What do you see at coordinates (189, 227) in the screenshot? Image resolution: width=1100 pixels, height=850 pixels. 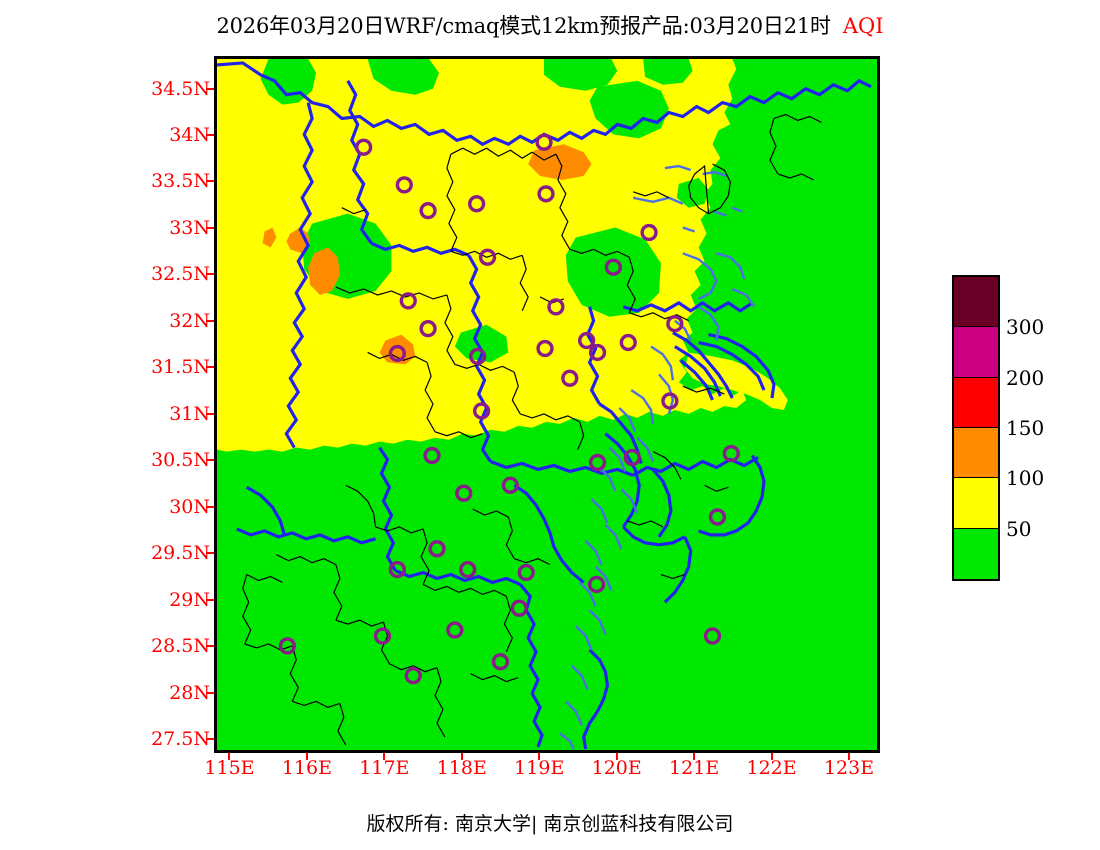 I see `latitude-tick-label: 33N` at bounding box center [189, 227].